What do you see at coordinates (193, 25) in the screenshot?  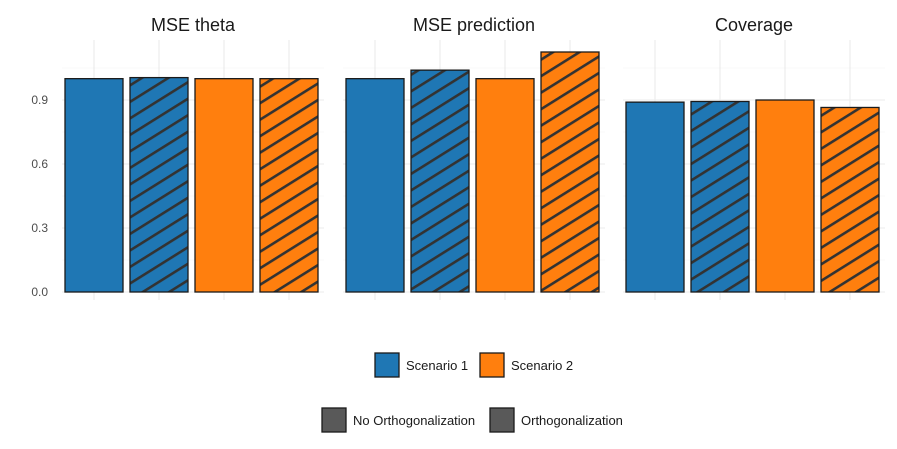 I see `facet-title: MSE theta` at bounding box center [193, 25].